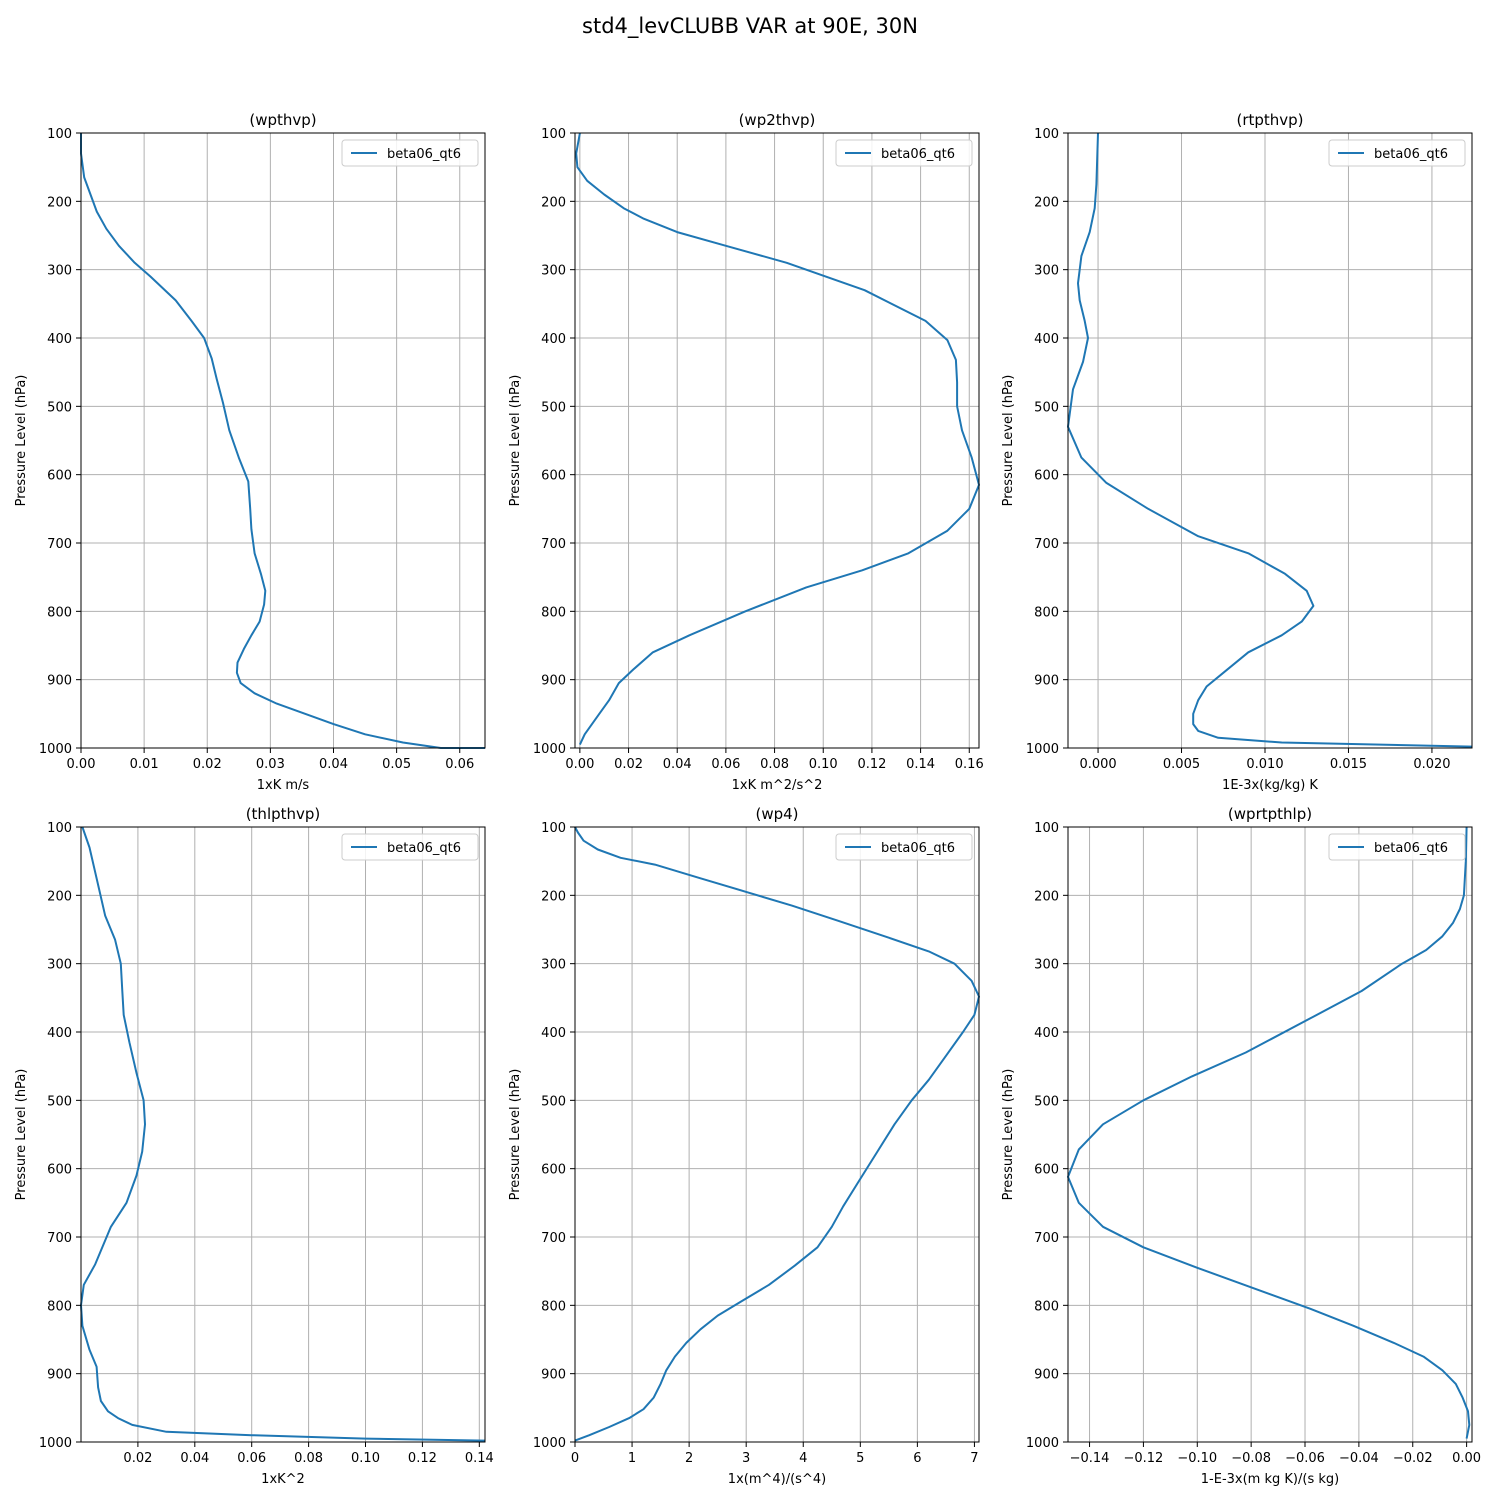 The image size is (1500, 1500). What do you see at coordinates (1348, 764) in the screenshot?
I see `x-tick-label: 0.015` at bounding box center [1348, 764].